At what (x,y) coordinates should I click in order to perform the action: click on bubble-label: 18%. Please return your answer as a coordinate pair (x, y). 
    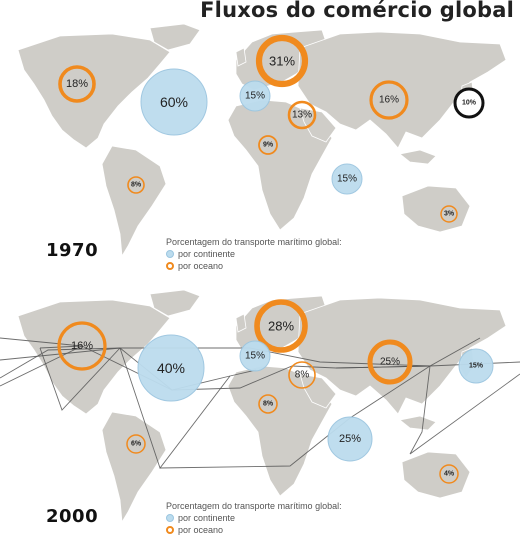
    Looking at the image, I should click on (77, 84).